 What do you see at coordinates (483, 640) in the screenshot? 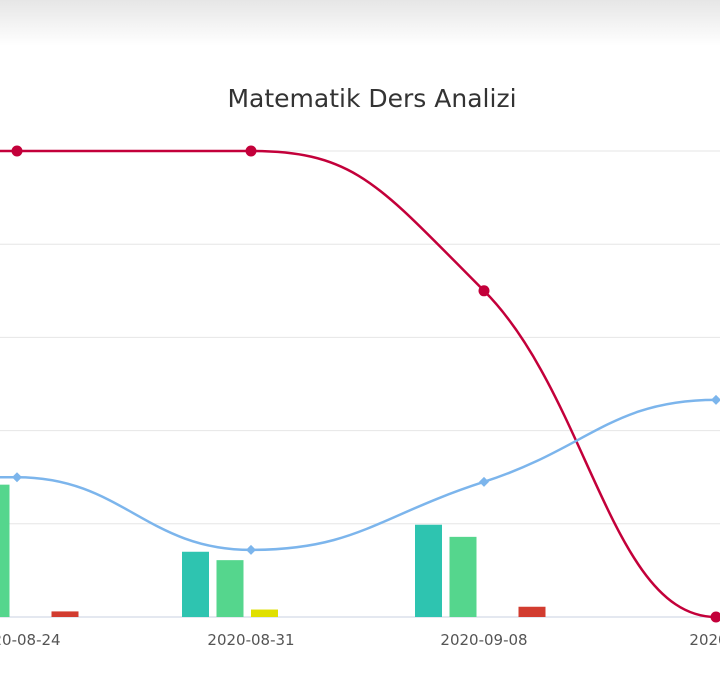
I see `x-tick-label: 2020-09-08` at bounding box center [483, 640].